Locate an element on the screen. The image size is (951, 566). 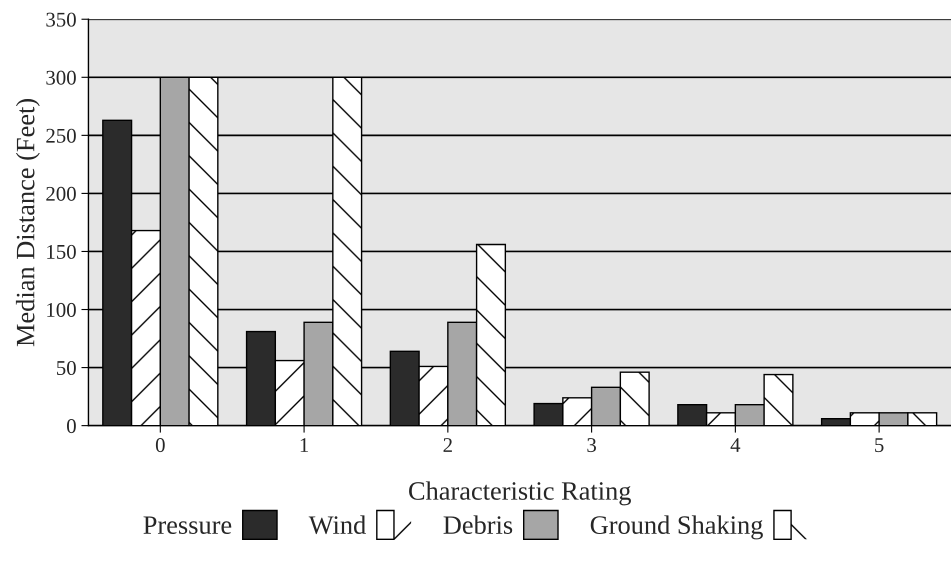
y-tick-label: 100 is located at coordinates (61, 309).